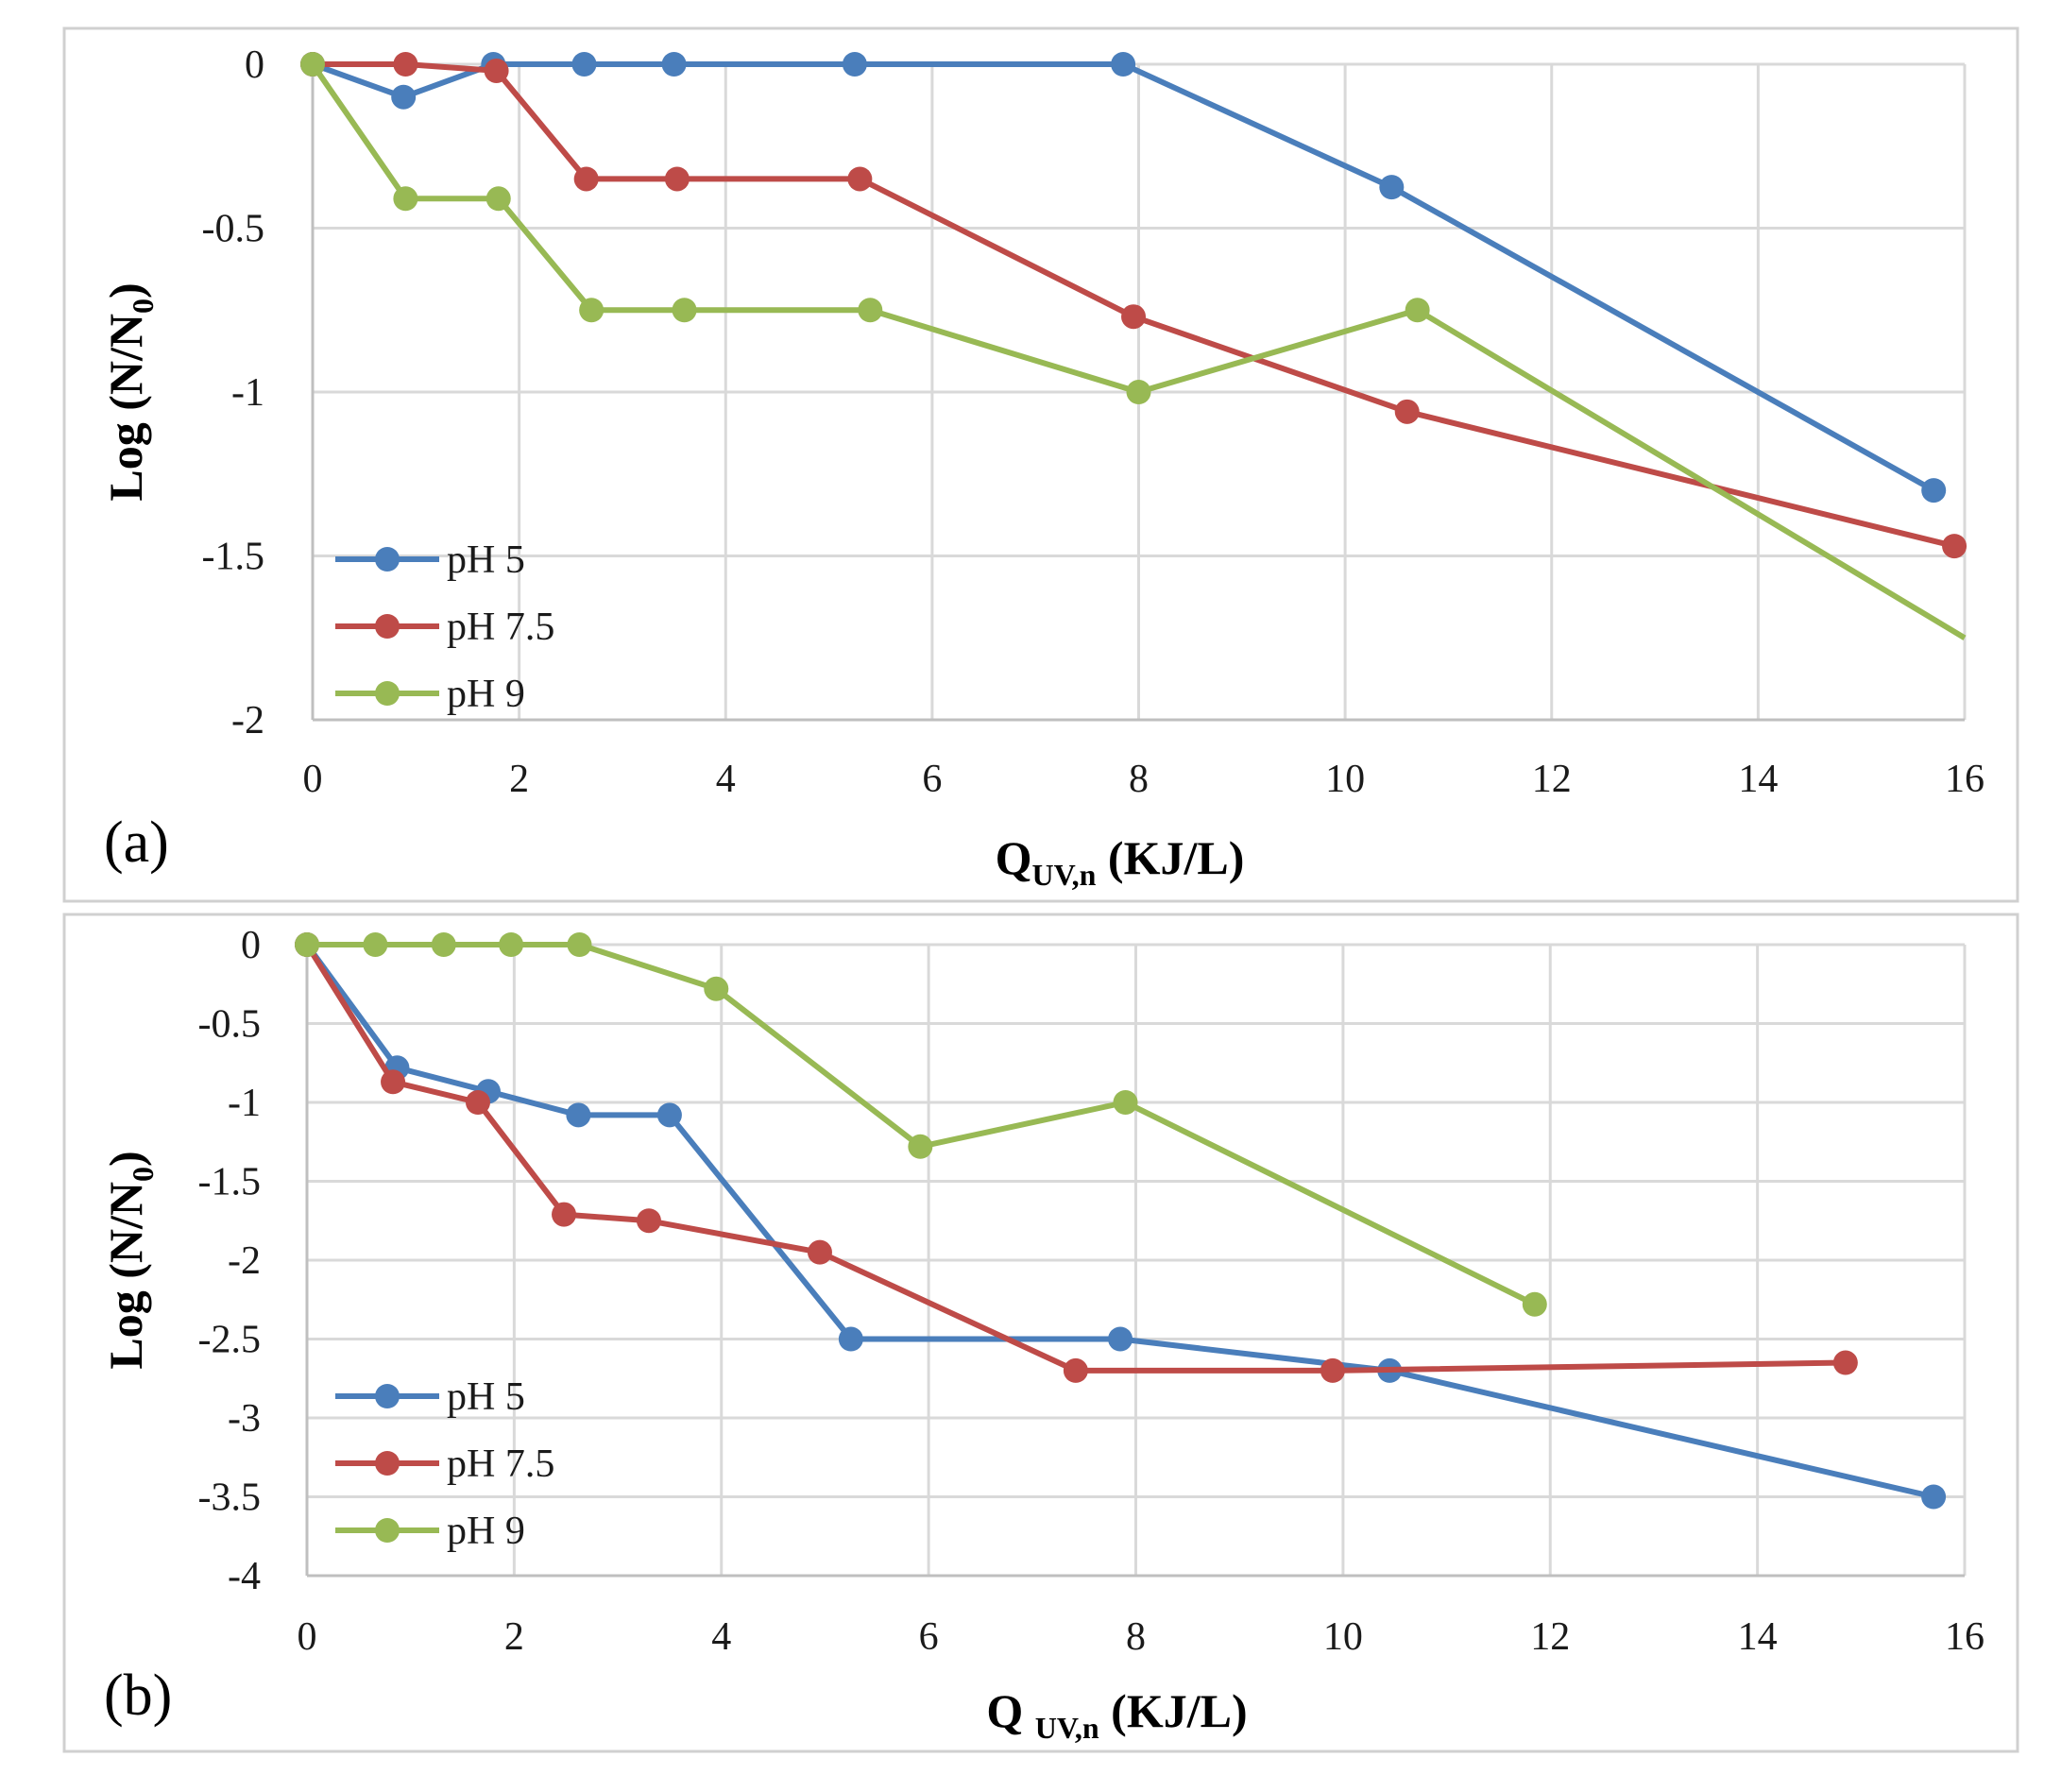 This screenshot has height=1792, width=2061. Describe the element at coordinates (1120, 861) in the screenshot. I see `x-axis-label: QUV,n (KJ/L)` at that location.